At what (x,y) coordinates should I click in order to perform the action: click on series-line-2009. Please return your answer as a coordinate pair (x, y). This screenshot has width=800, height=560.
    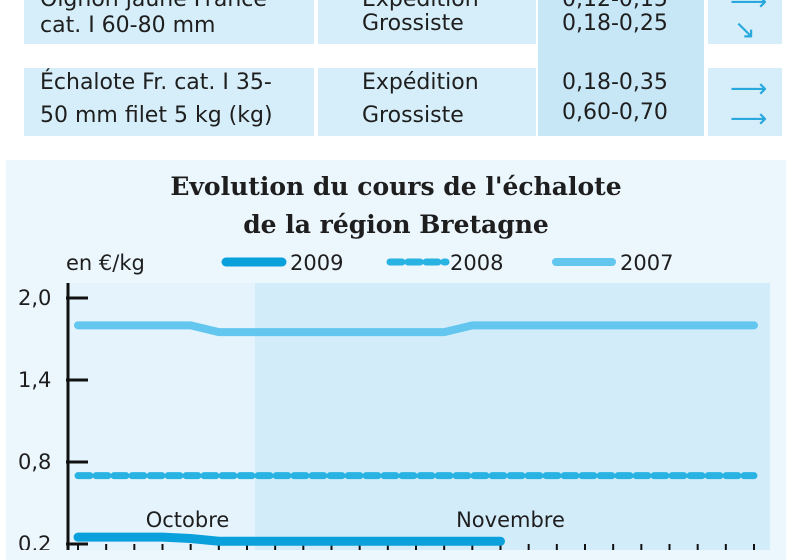
    Looking at the image, I should click on (289, 539).